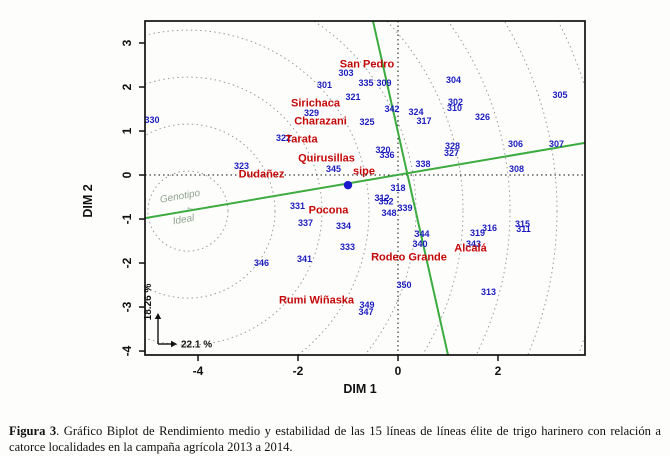 The width and height of the screenshot is (670, 456). What do you see at coordinates (127, 218) in the screenshot?
I see `y-axis-tick-label: -1` at bounding box center [127, 218].